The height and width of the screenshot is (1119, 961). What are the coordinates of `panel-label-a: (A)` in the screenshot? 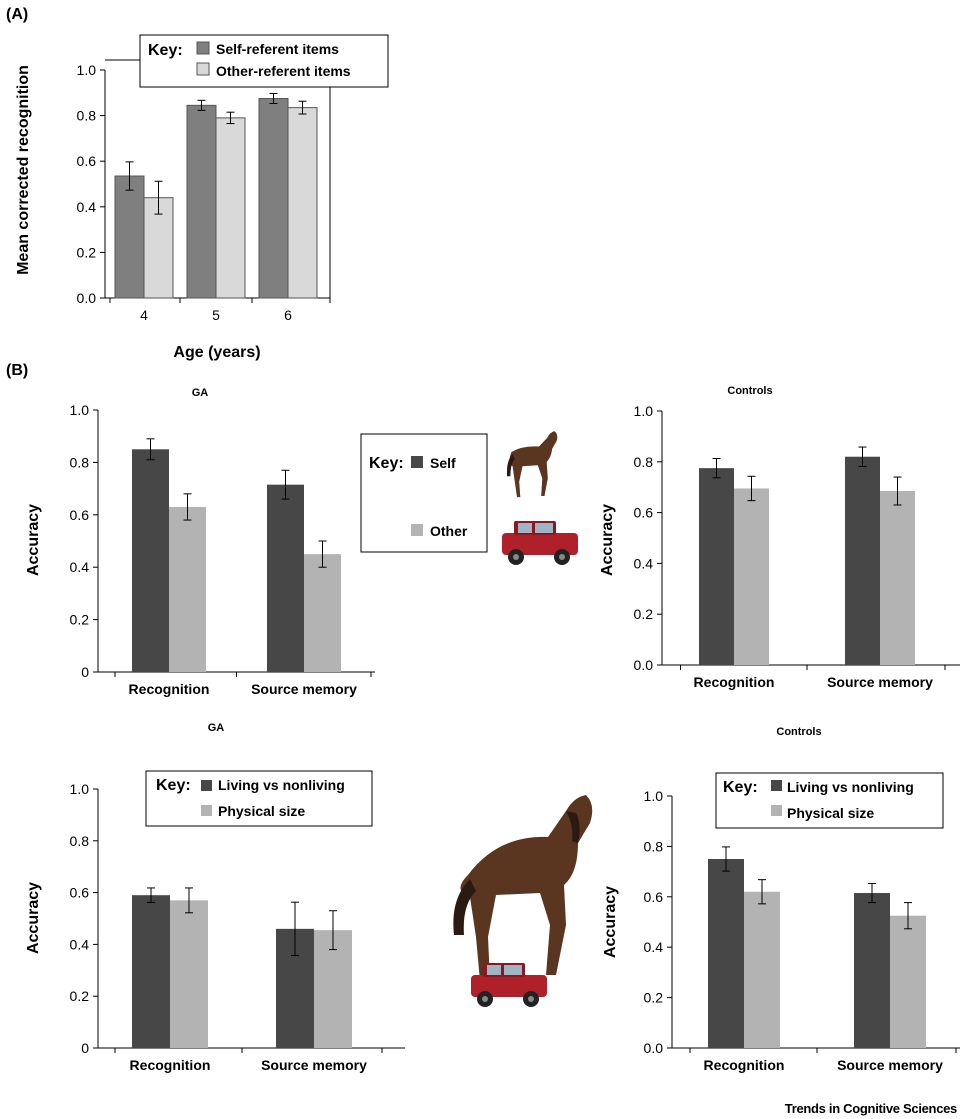 It's located at (17, 14).